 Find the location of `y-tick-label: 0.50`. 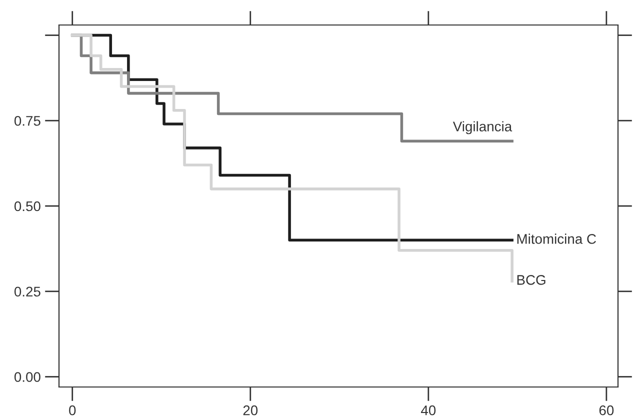

y-tick-label: 0.50 is located at coordinates (27, 206).